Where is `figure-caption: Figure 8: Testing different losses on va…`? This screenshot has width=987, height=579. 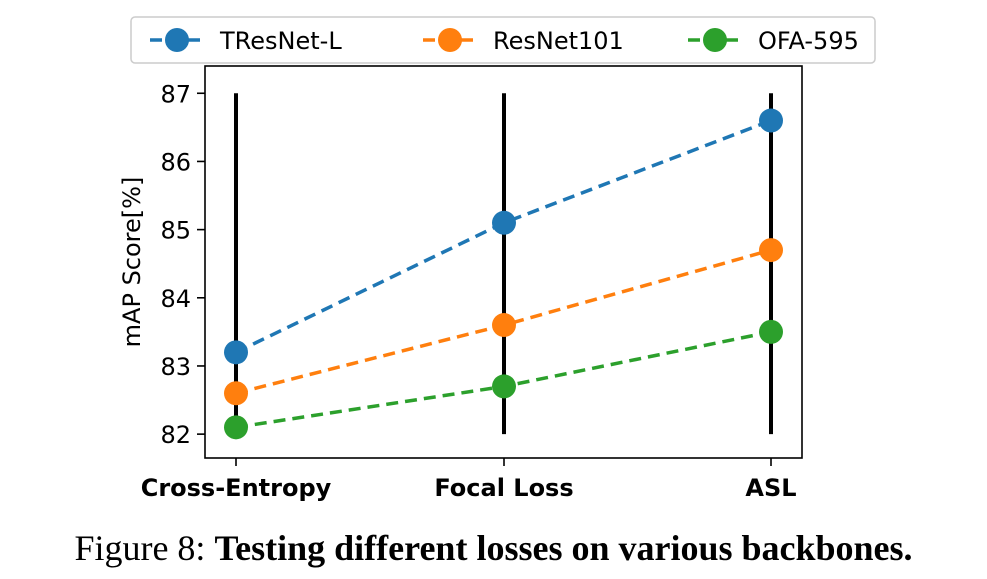 figure-caption: Figure 8: Testing different losses on va… is located at coordinates (493, 548).